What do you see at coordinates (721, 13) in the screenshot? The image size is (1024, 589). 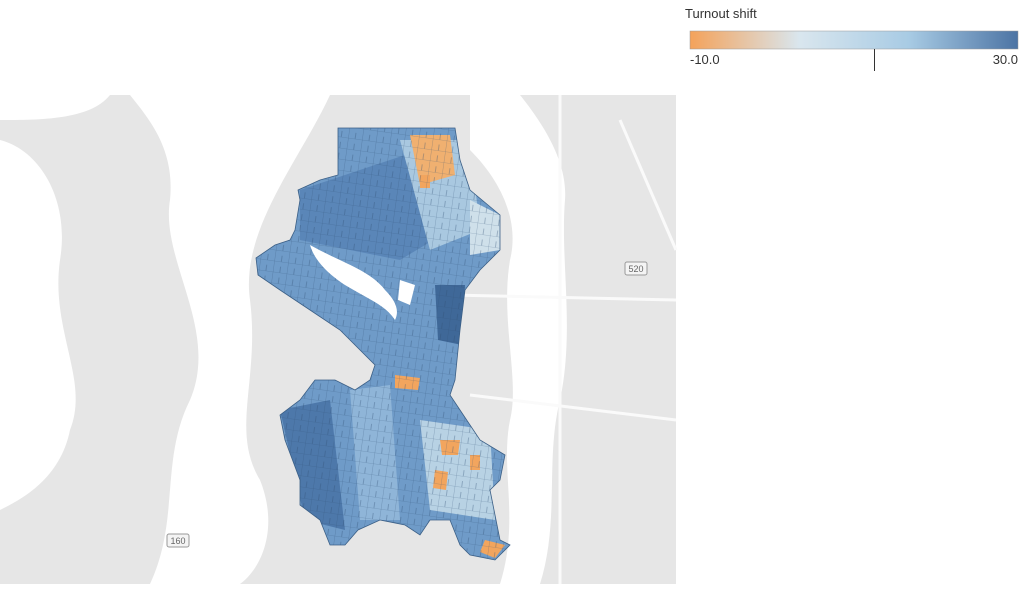 I see `legend-title: Turnout shift` at bounding box center [721, 13].